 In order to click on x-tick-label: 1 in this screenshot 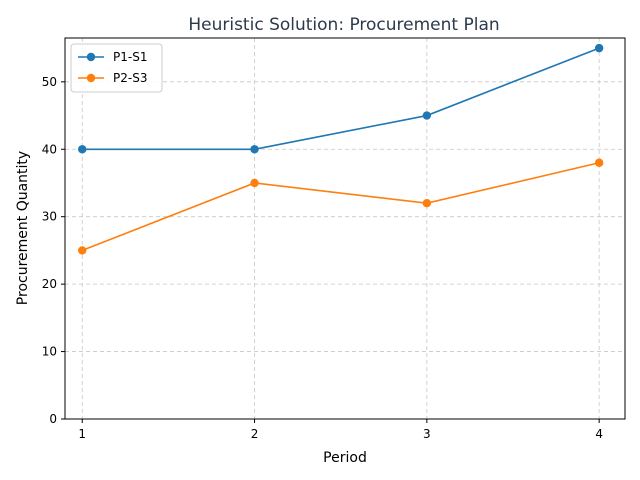, I will do `click(82, 434)`.